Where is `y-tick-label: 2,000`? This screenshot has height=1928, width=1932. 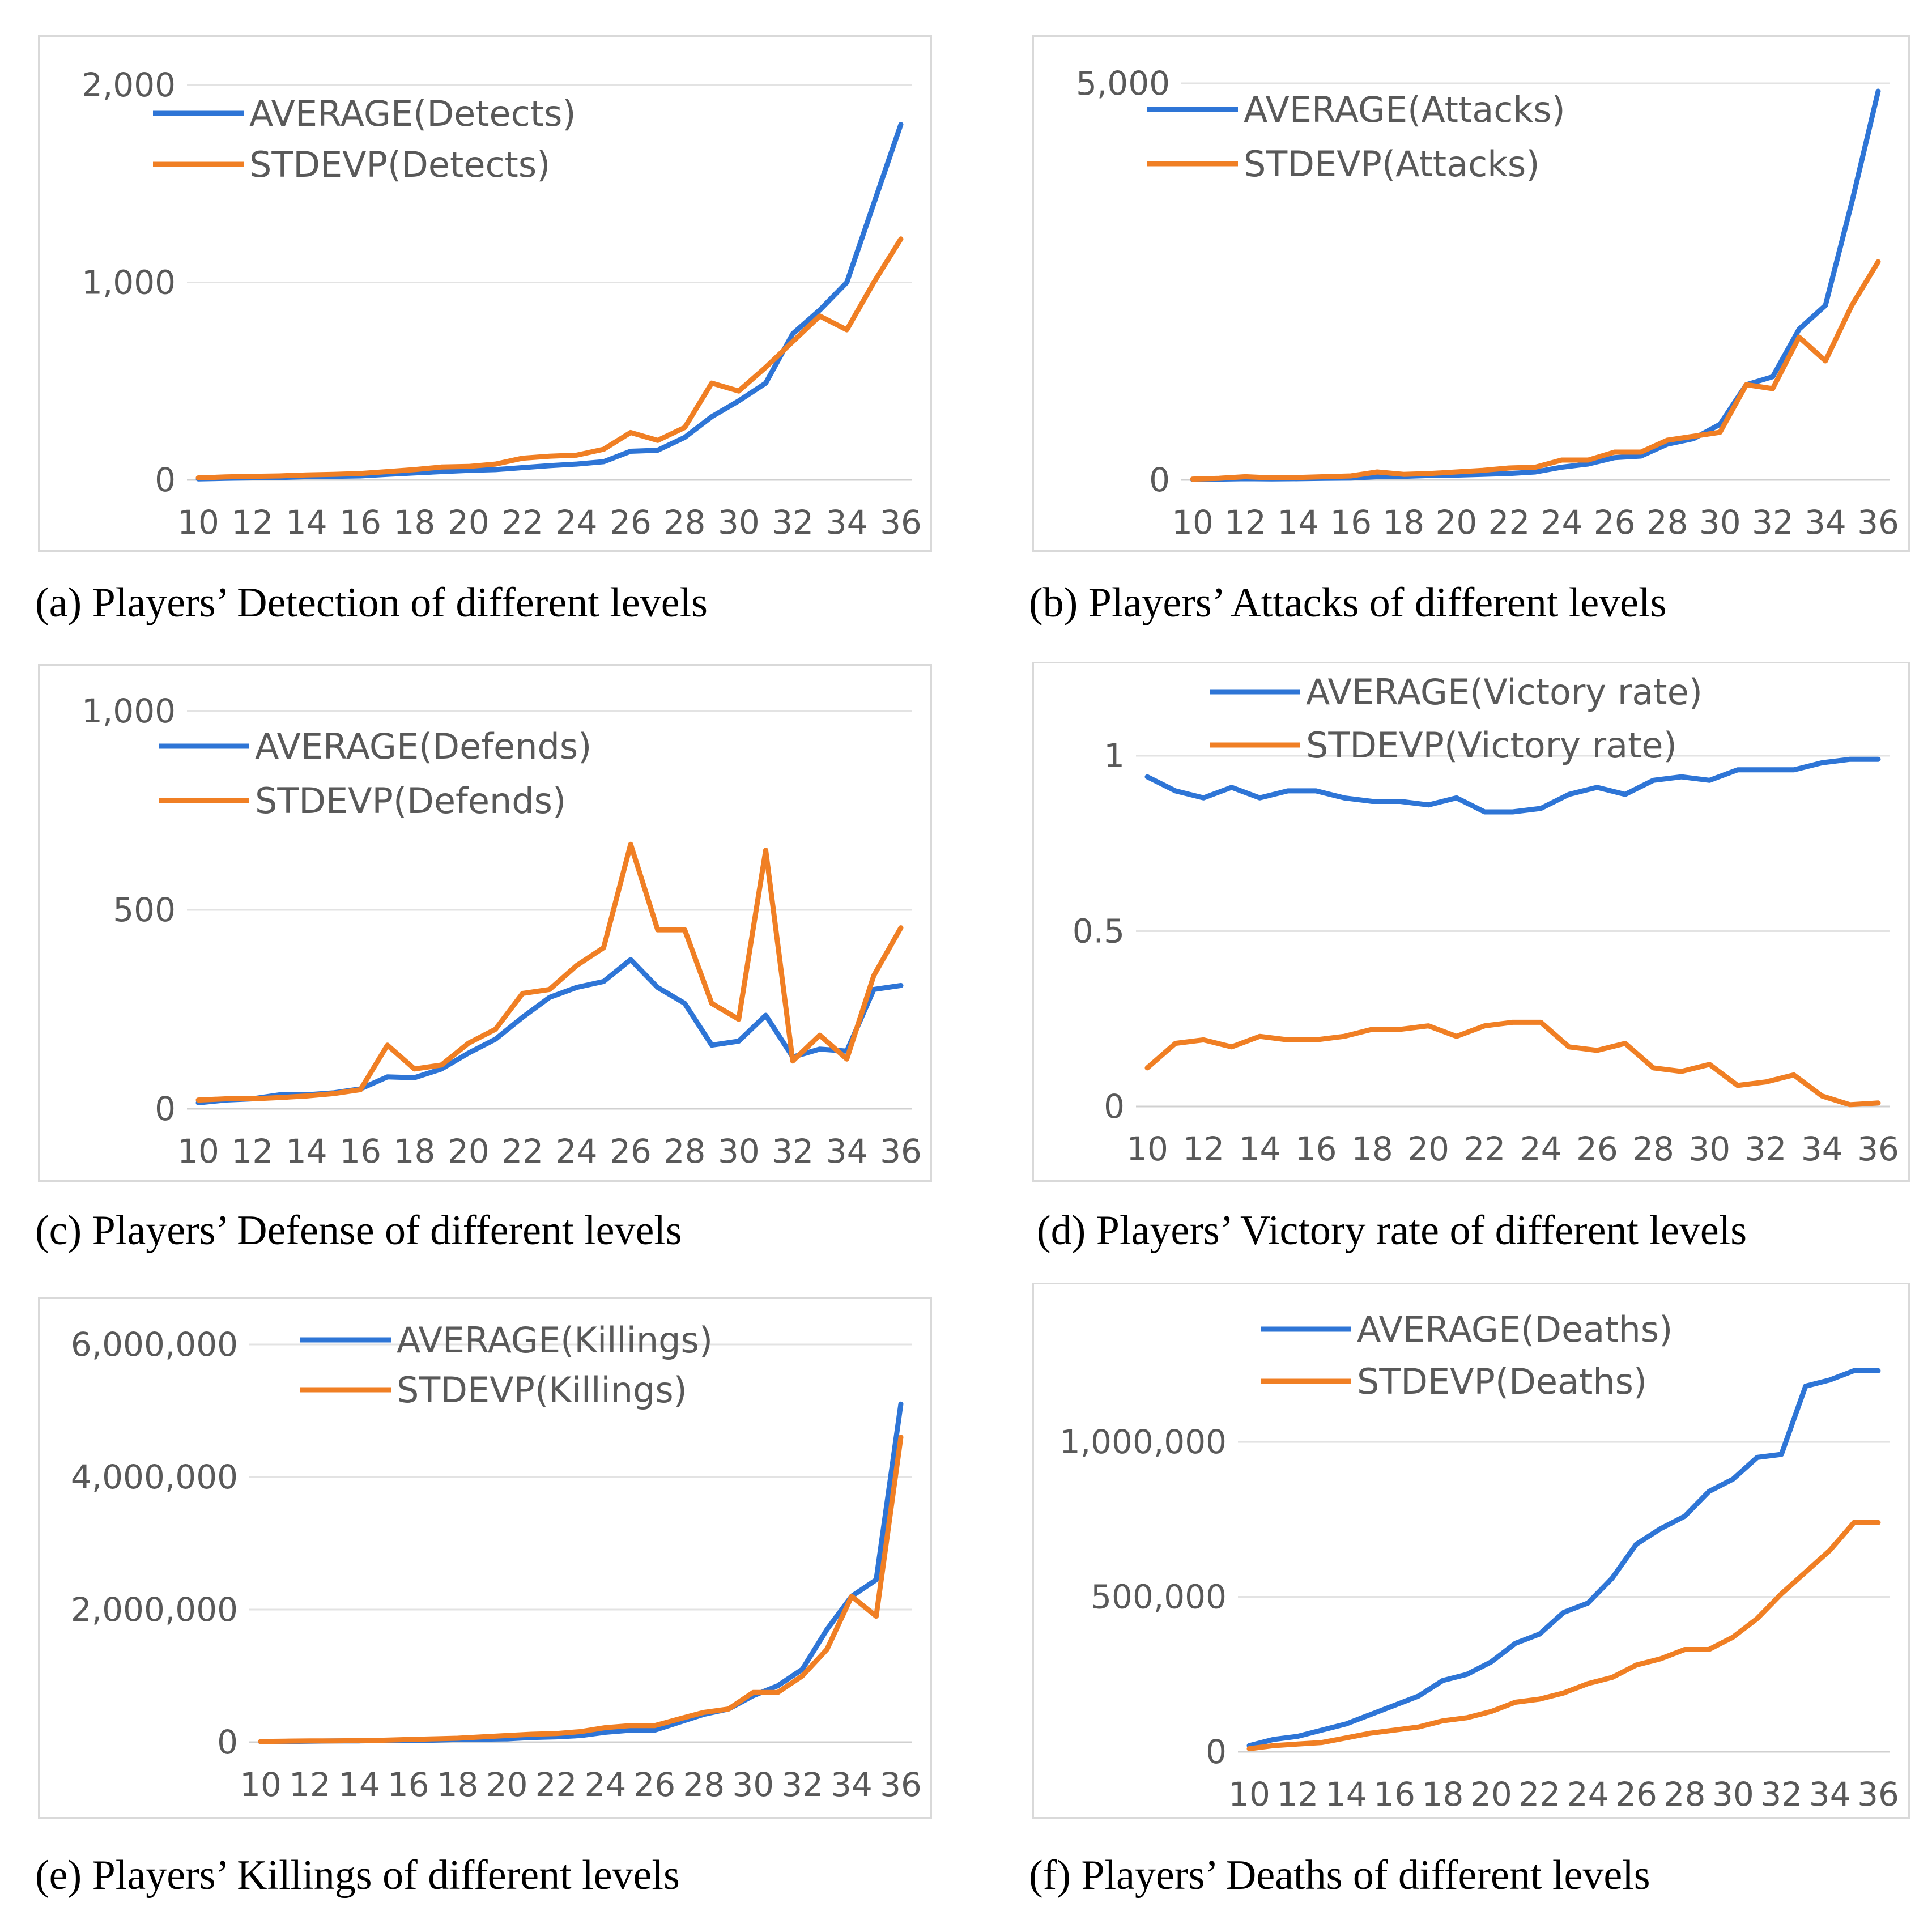 y-tick-label: 2,000 is located at coordinates (129, 85).